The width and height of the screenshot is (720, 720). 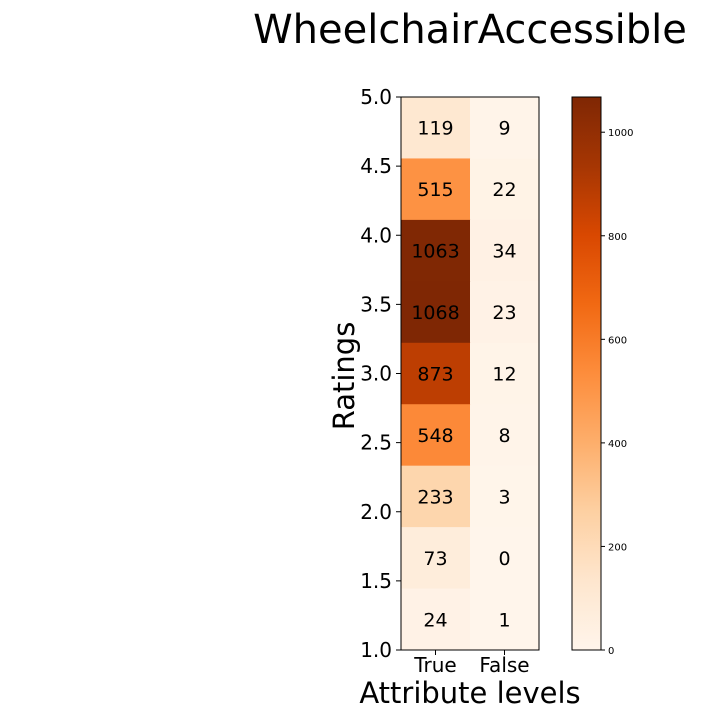 What do you see at coordinates (617, 340) in the screenshot?
I see `colorbar-tick-label: 600` at bounding box center [617, 340].